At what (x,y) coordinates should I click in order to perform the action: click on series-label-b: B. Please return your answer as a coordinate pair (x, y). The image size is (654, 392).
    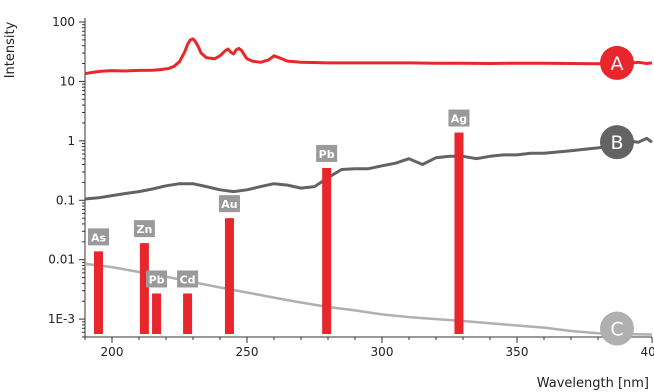
    Looking at the image, I should click on (616, 143).